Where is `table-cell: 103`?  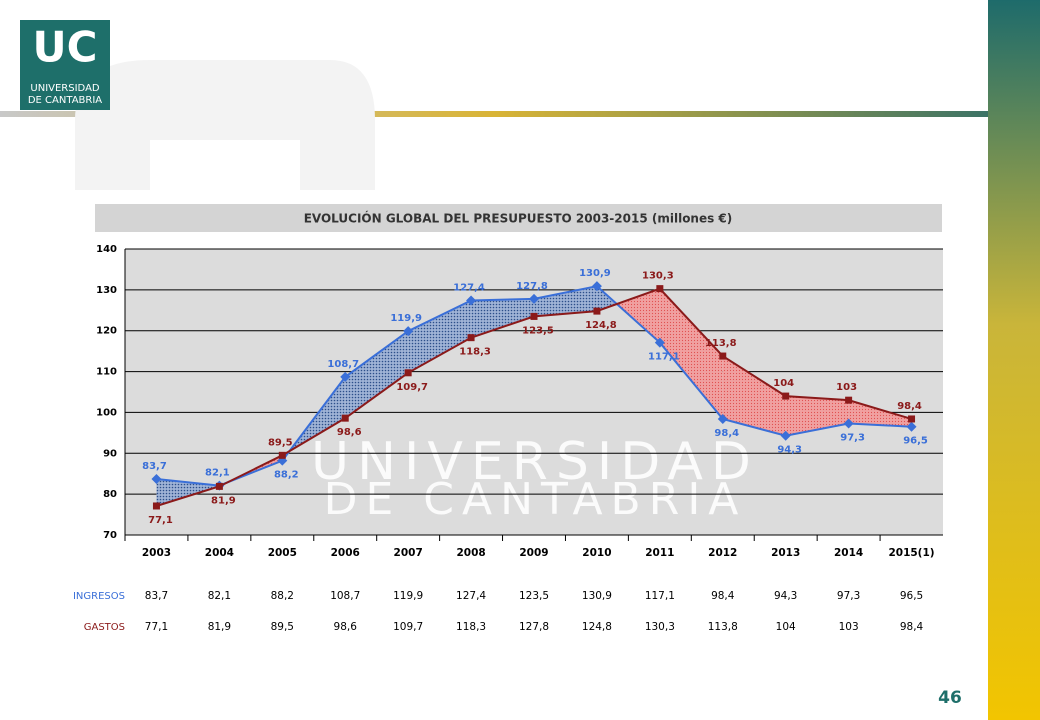
table-cell: 103 is located at coordinates (849, 627).